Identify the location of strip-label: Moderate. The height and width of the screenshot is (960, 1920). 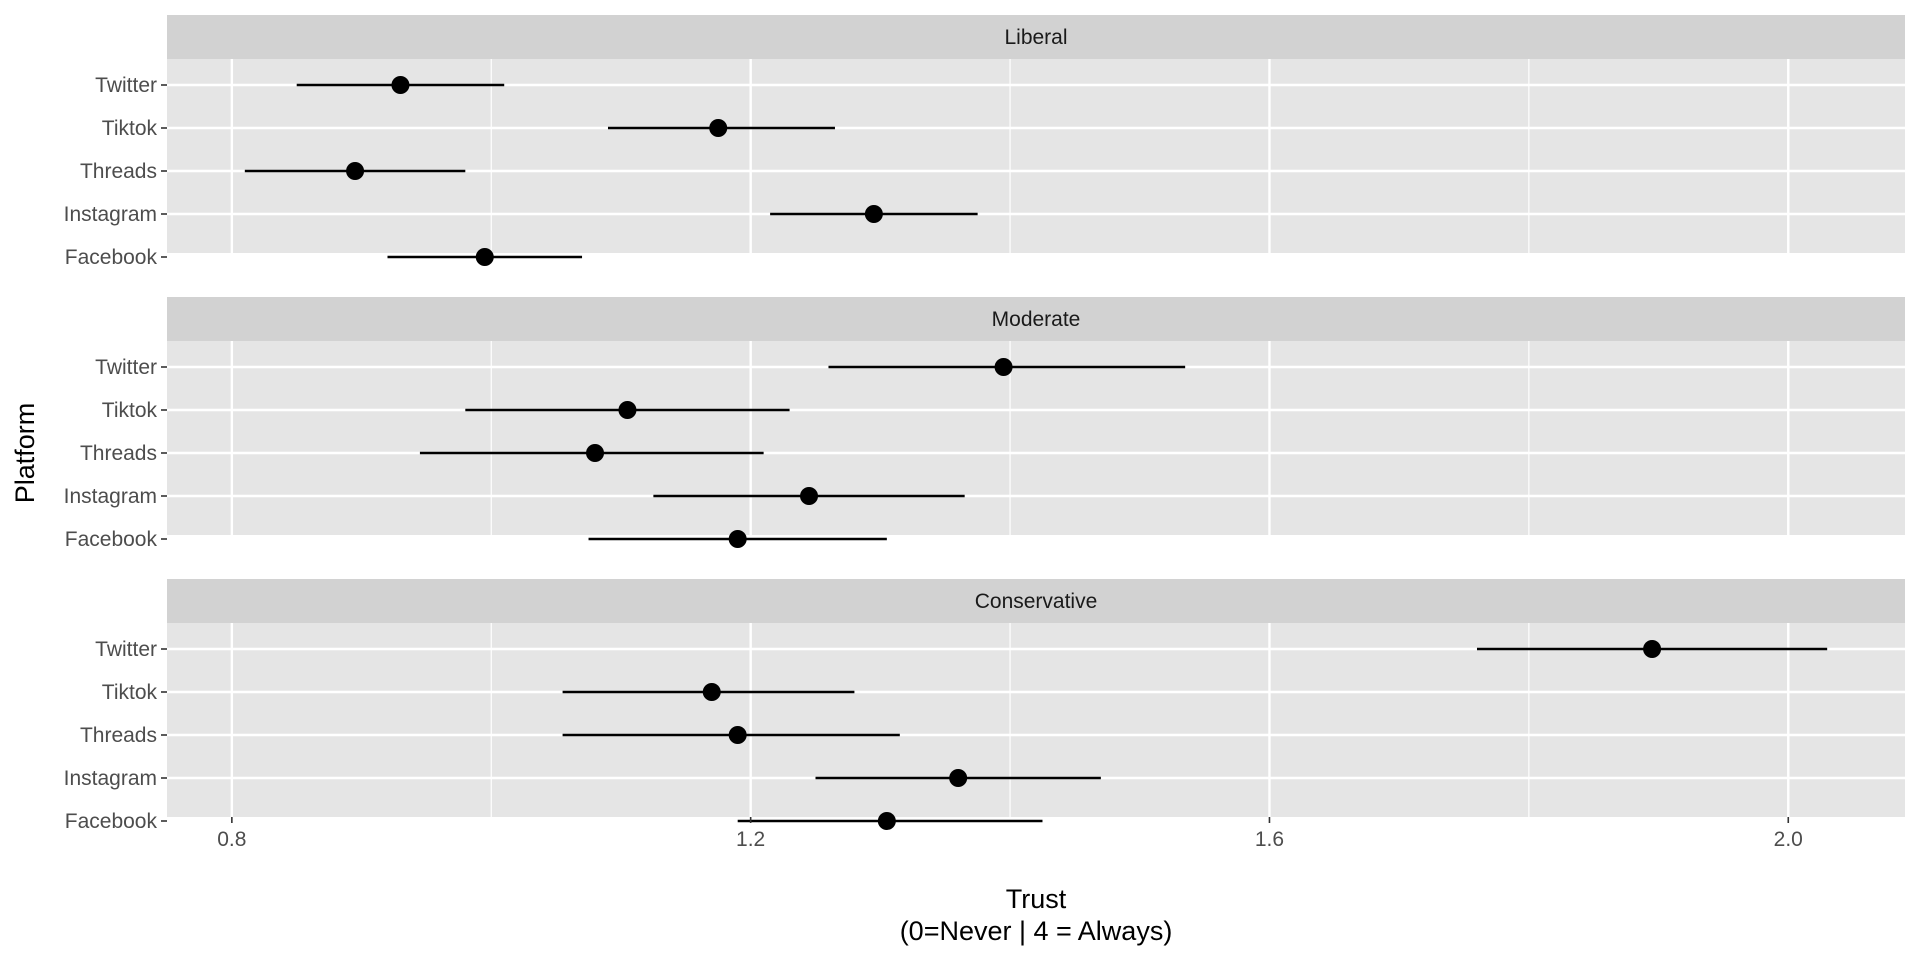
(1036, 319).